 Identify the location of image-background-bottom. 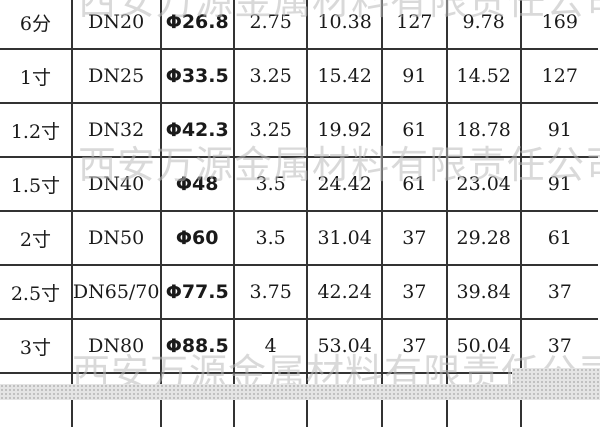
(300, 392).